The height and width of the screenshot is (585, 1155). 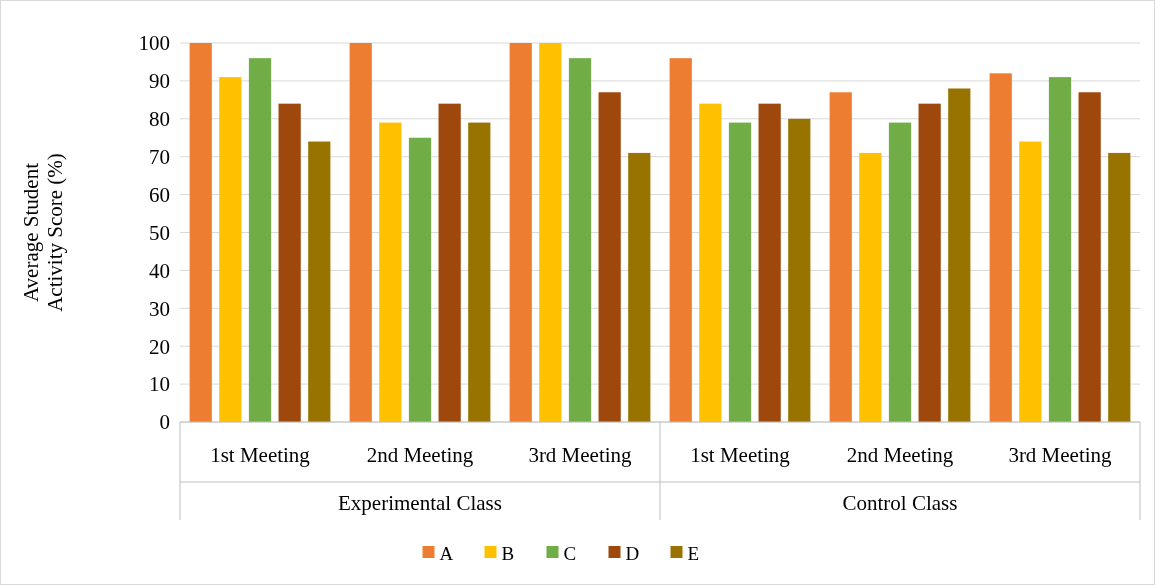 What do you see at coordinates (900, 503) in the screenshot?
I see `text: Control Class` at bounding box center [900, 503].